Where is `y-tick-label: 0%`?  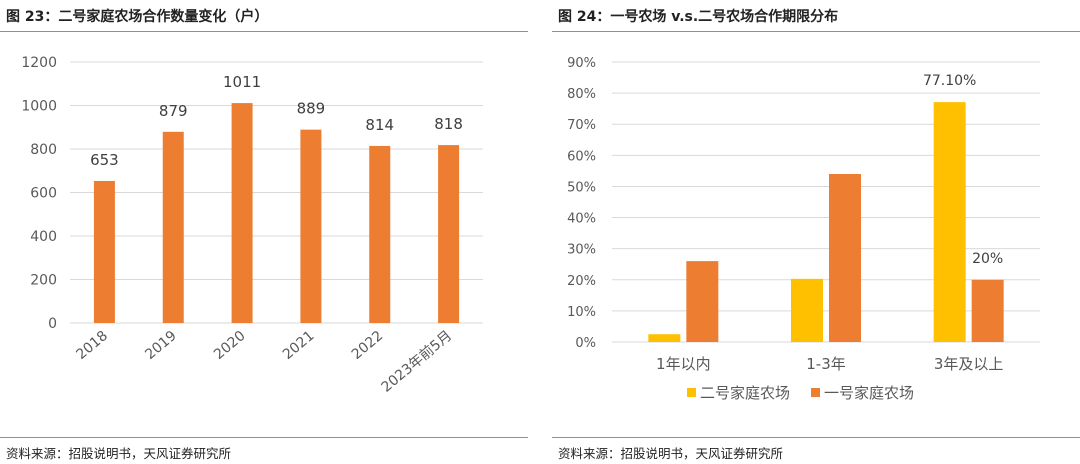 y-tick-label: 0% is located at coordinates (585, 343).